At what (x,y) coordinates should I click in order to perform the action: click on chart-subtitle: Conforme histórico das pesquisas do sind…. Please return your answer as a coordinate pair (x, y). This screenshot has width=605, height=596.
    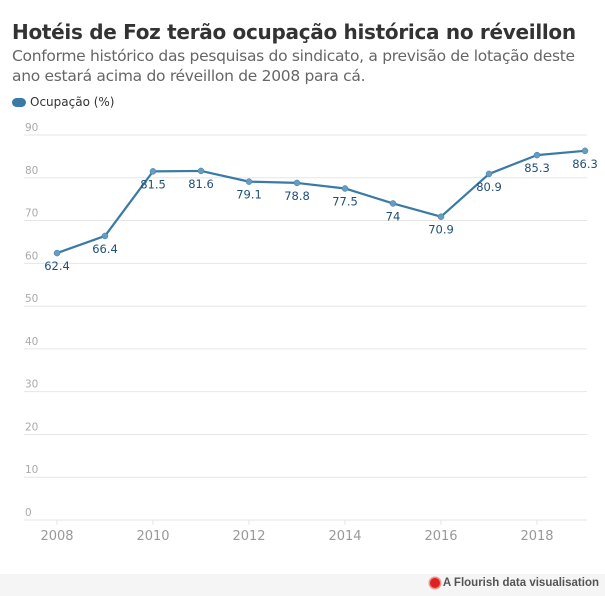
    Looking at the image, I should click on (293, 66).